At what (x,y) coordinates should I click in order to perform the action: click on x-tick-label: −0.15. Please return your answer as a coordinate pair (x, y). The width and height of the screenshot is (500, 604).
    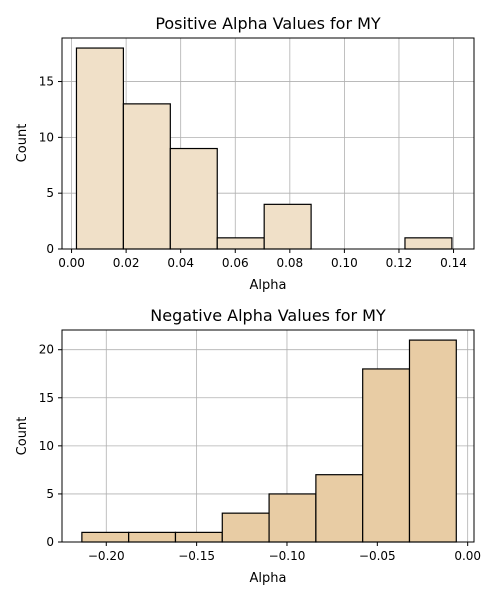
    Looking at the image, I should click on (196, 556).